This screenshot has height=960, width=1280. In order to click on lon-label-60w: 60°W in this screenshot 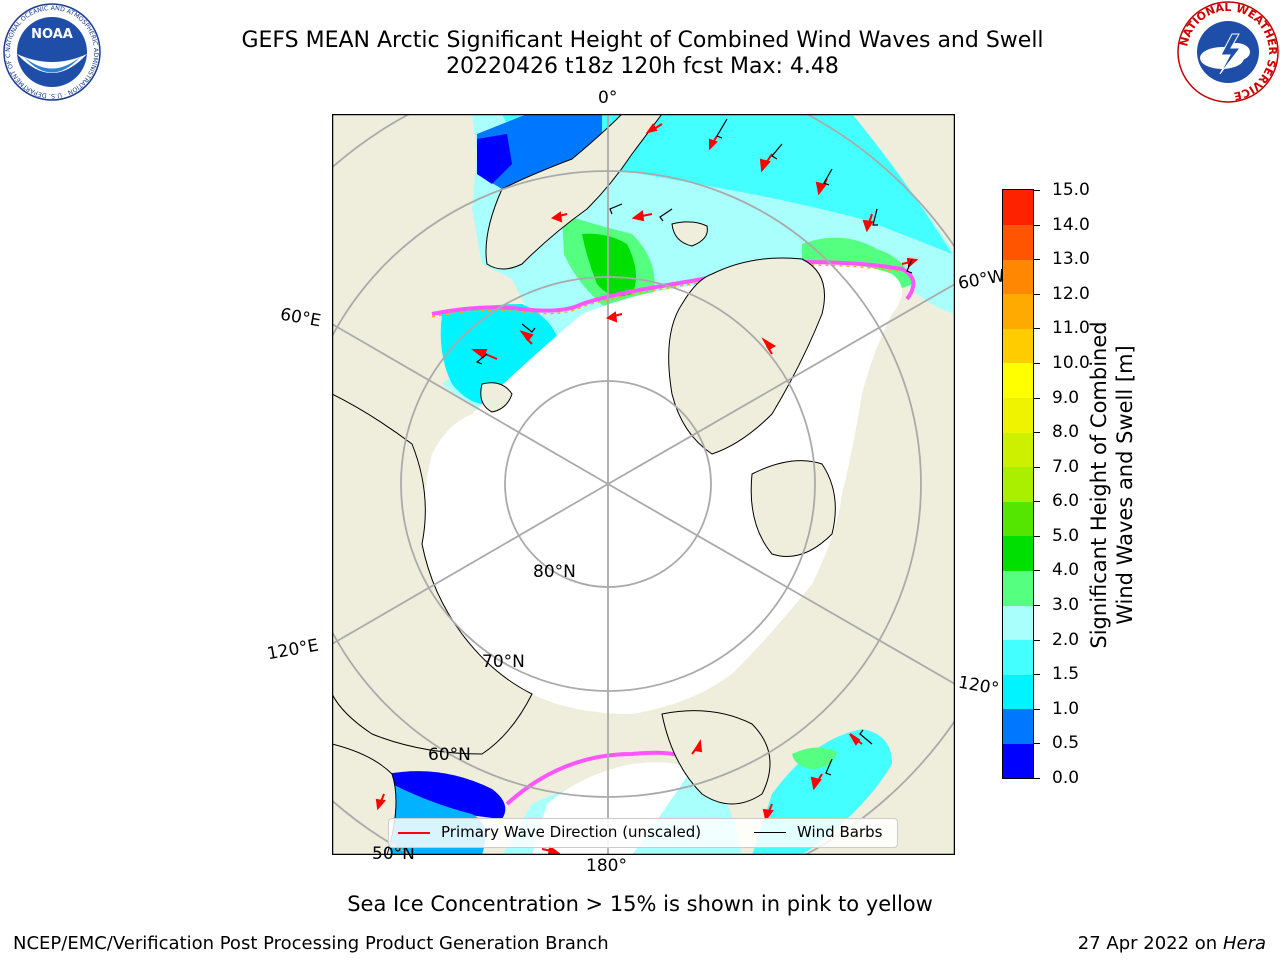, I will do `click(981, 280)`.